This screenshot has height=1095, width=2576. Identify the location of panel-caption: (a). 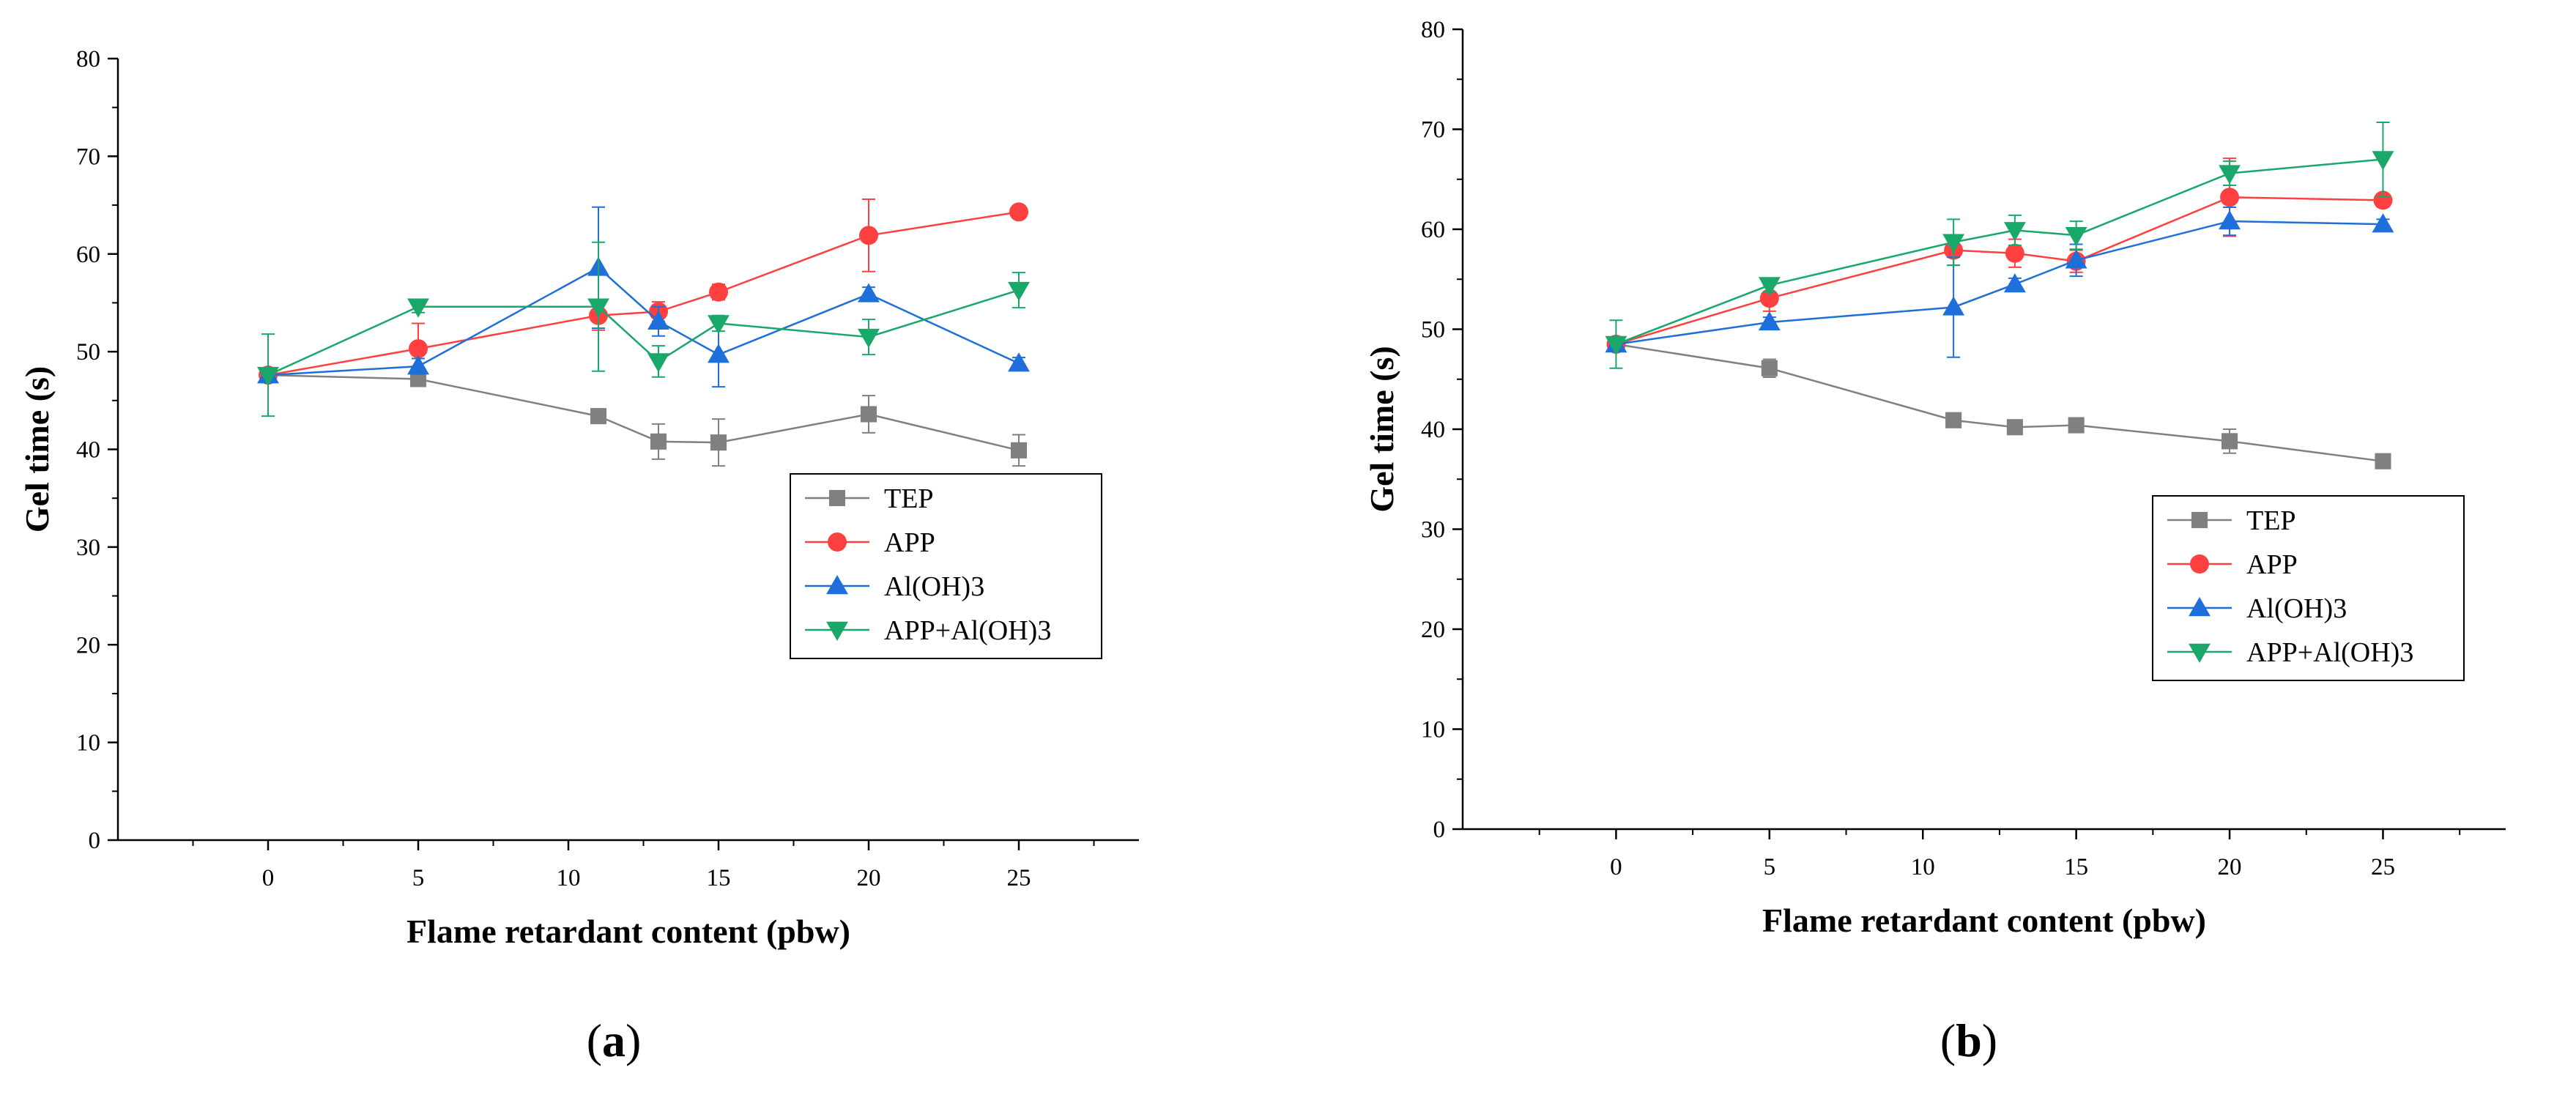
(614, 1040).